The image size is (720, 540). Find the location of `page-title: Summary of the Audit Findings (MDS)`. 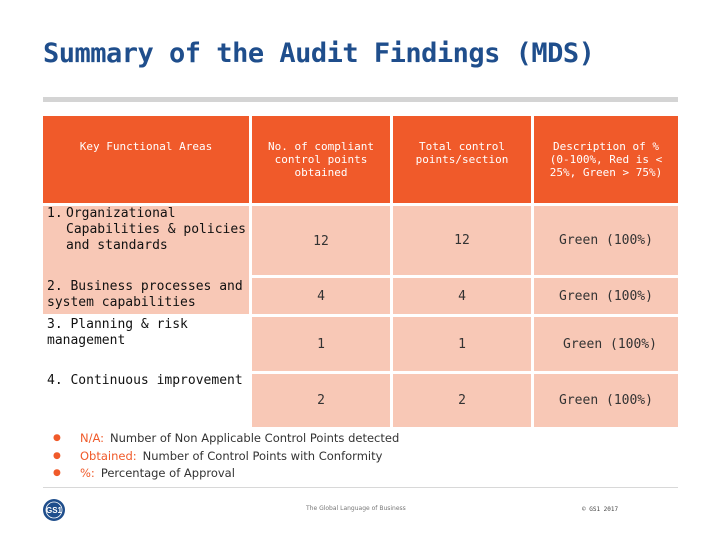

page-title: Summary of the Audit Findings (MDS) is located at coordinates (319, 53).